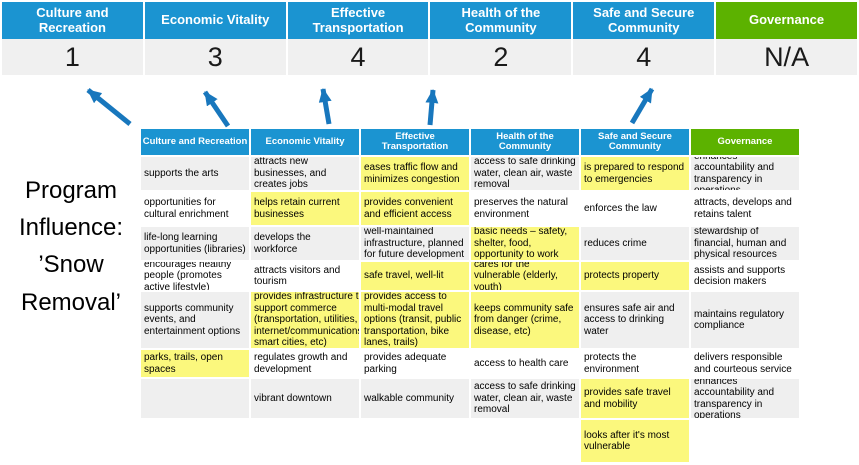  I want to click on matrix-header-effective-transportation: Effective Transportation, so click(415, 142).